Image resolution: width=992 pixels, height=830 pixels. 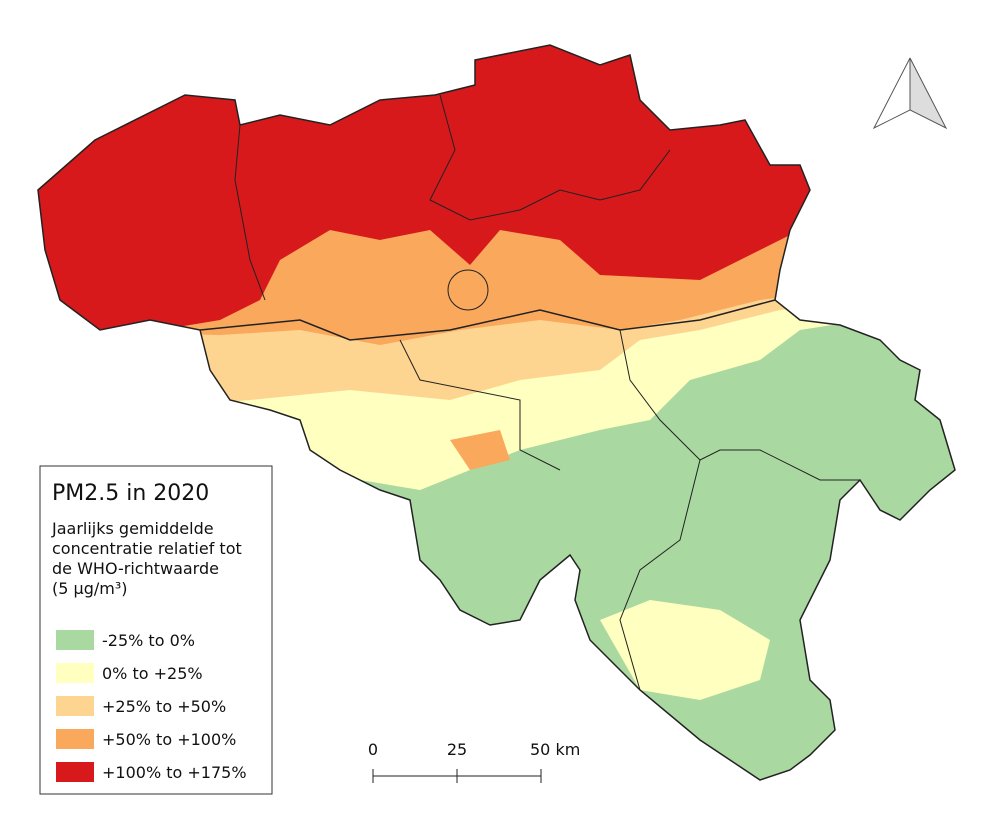 I want to click on legend-label: 0% to +25%, so click(x=152, y=673).